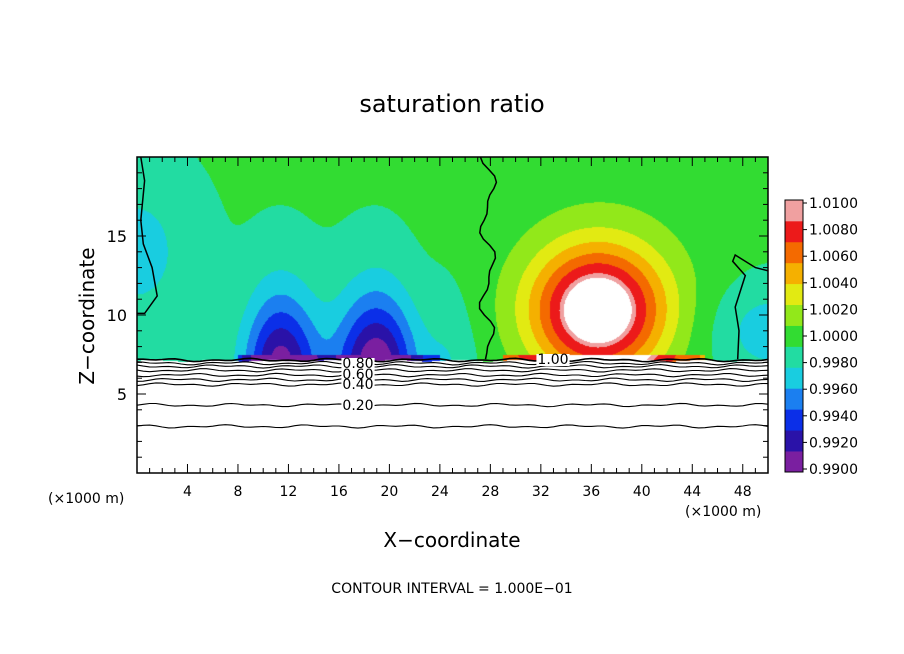 Image resolution: width=904 pixels, height=654 pixels. What do you see at coordinates (451, 104) in the screenshot?
I see `chart-title: saturation ratio` at bounding box center [451, 104].